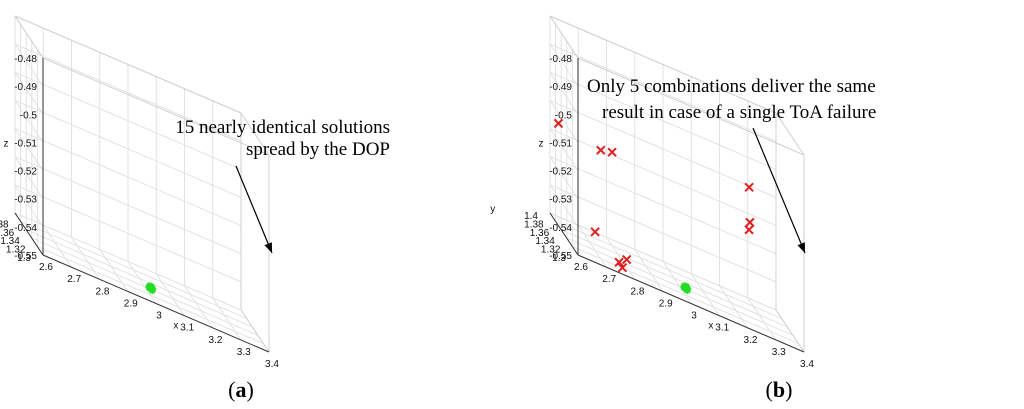 This screenshot has width=1024, height=409. I want to click on panel-a-y-axis-line, so click(29, 234).